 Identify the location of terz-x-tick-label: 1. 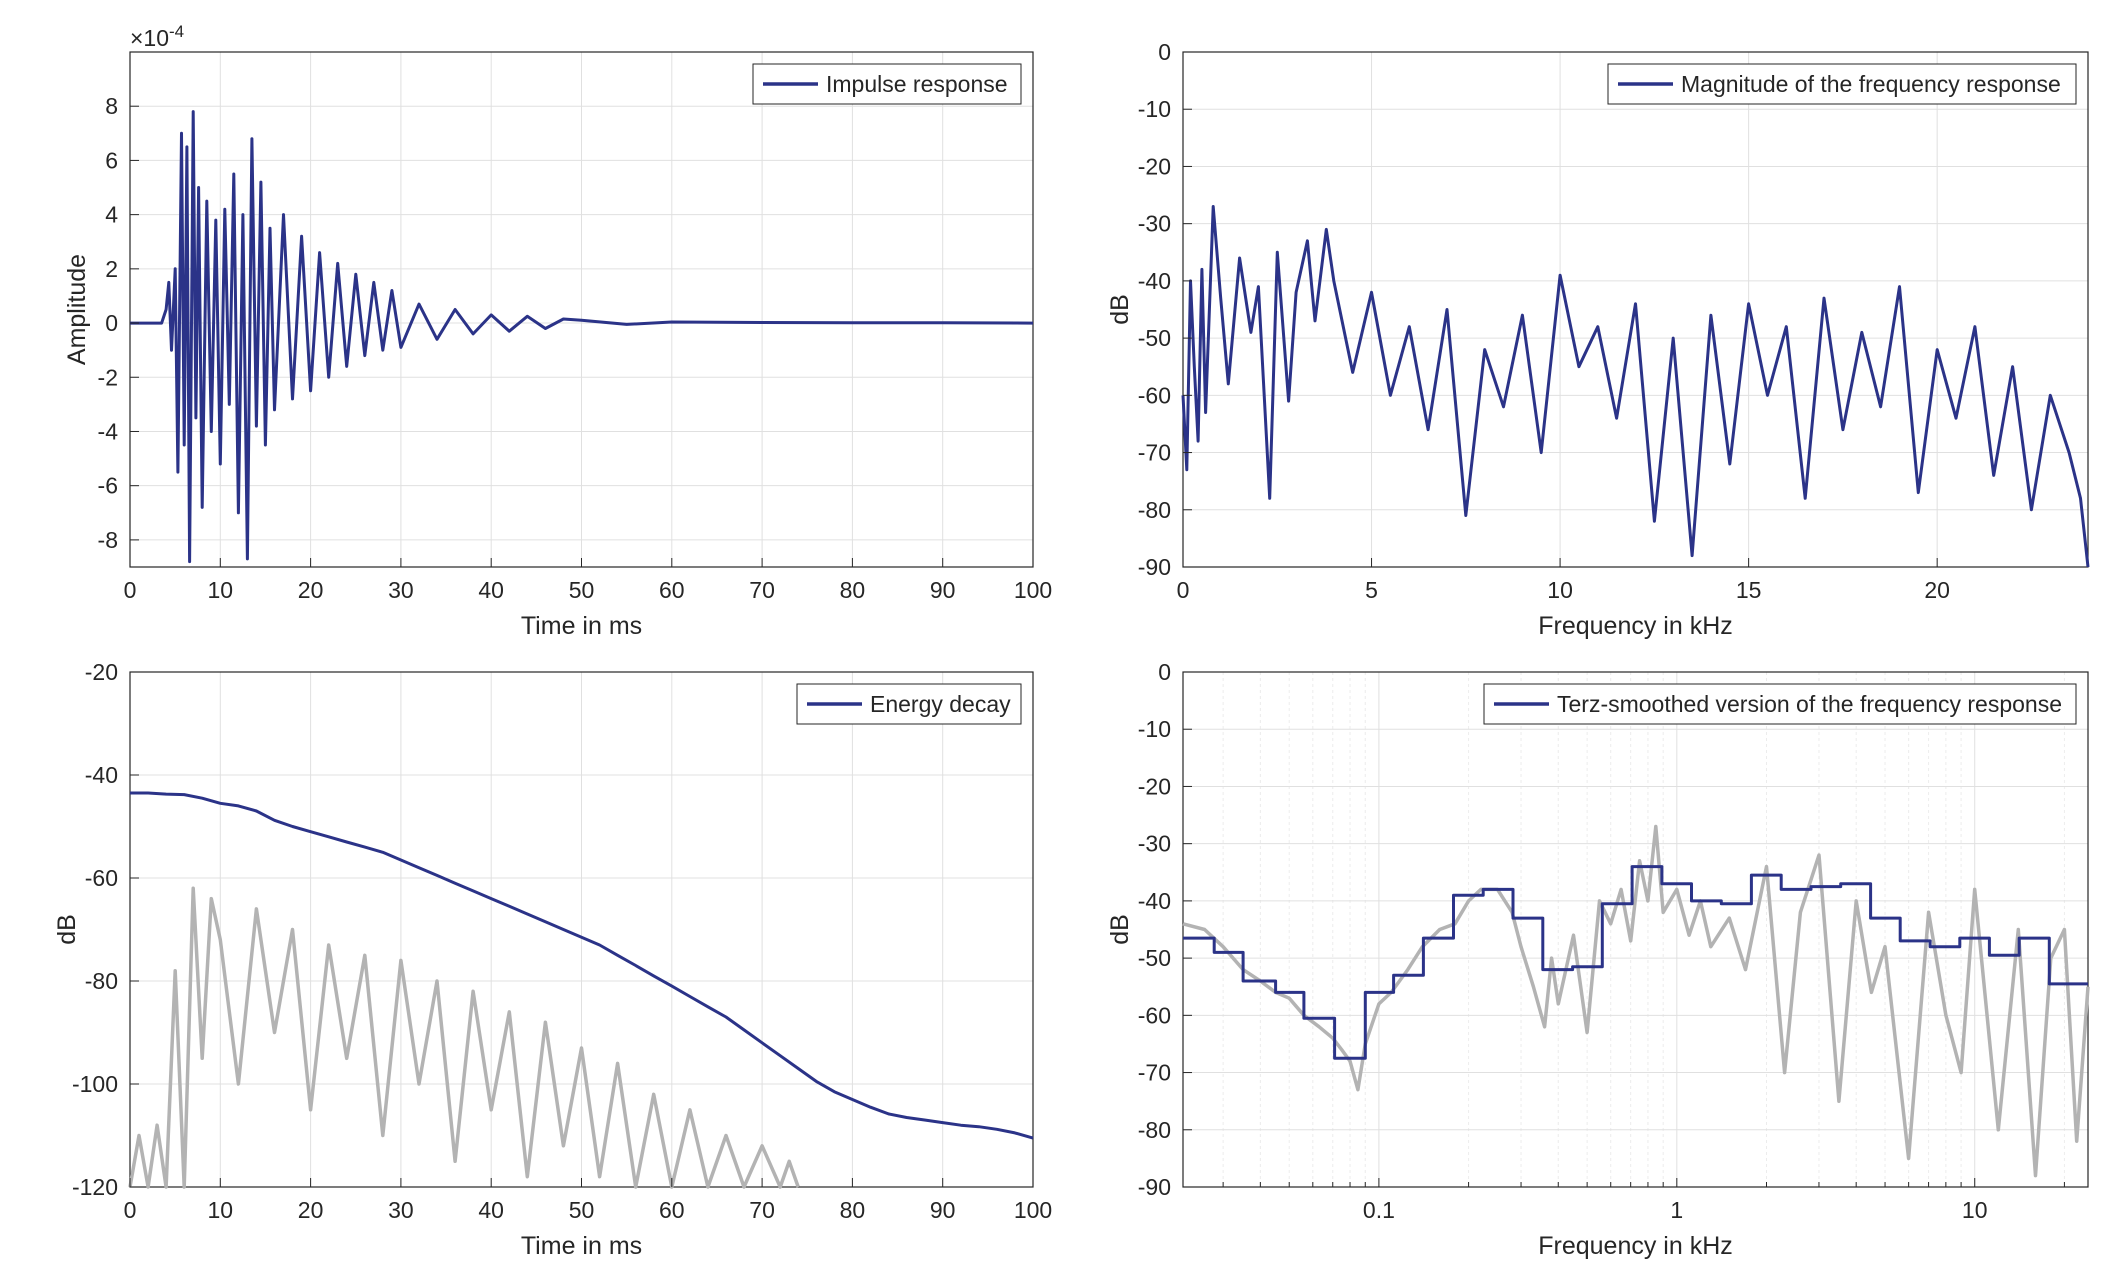
(1676, 1210).